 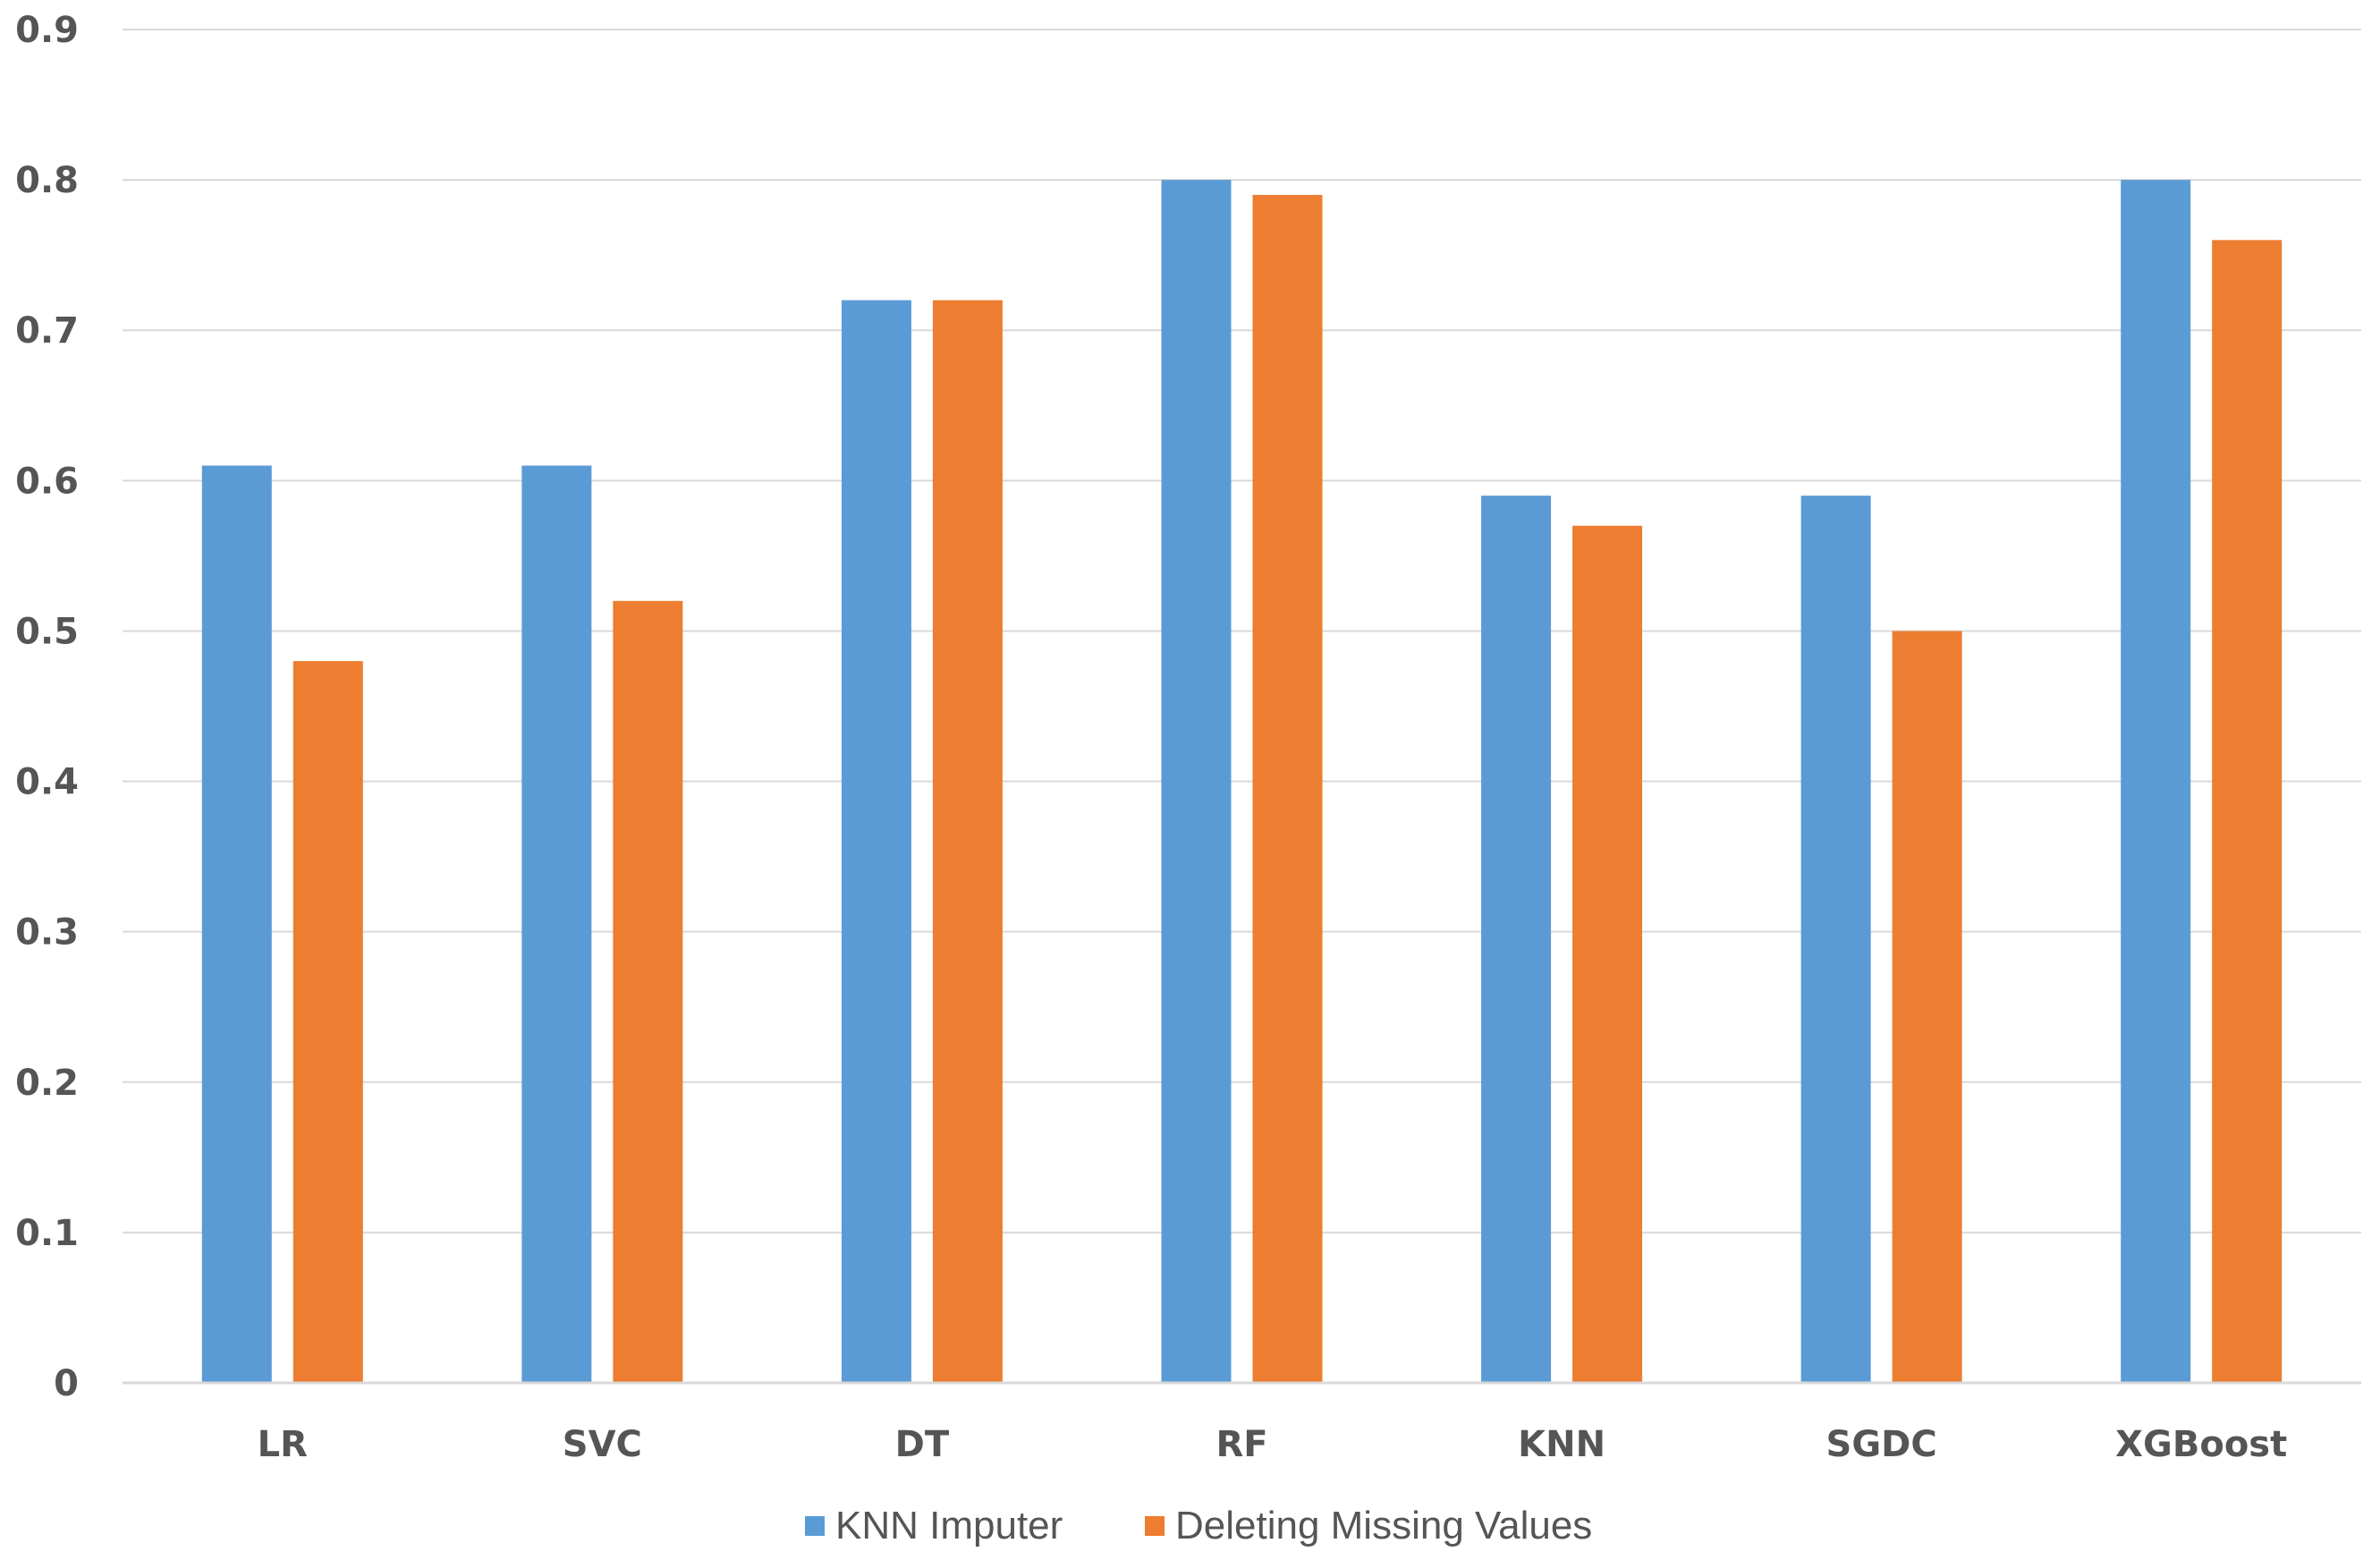 What do you see at coordinates (1273, 1444) in the screenshot?
I see `x-axis-ticks: LR SVC DT RF KNN SGDC XGBoost` at bounding box center [1273, 1444].